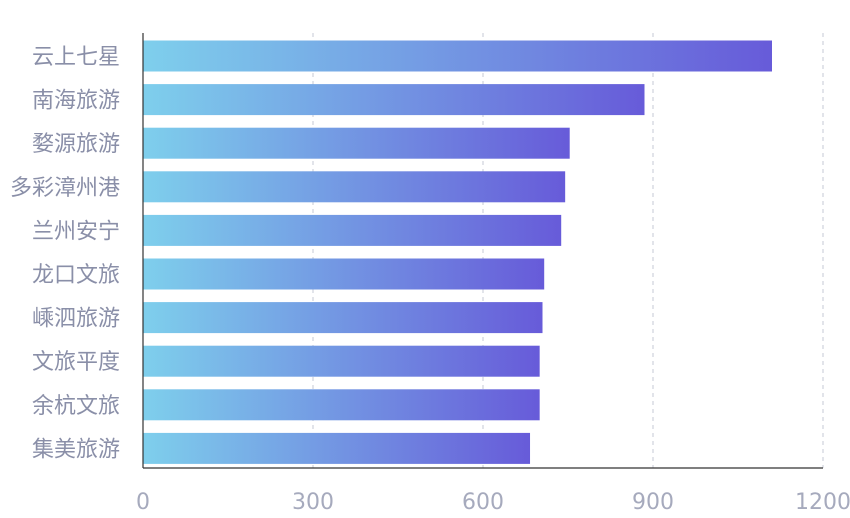 The width and height of the screenshot is (850, 518). Describe the element at coordinates (76, 231) in the screenshot. I see `category-label: 兰州安宁` at that location.